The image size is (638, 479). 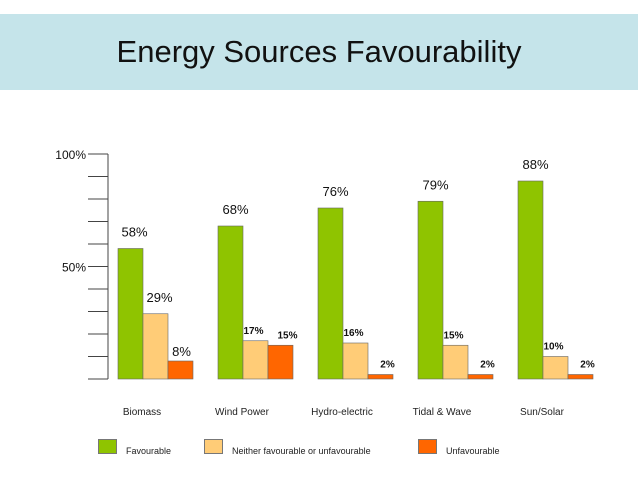 What do you see at coordinates (301, 451) in the screenshot?
I see `legend-label-neutral: Neither favourable or unfavourable` at bounding box center [301, 451].